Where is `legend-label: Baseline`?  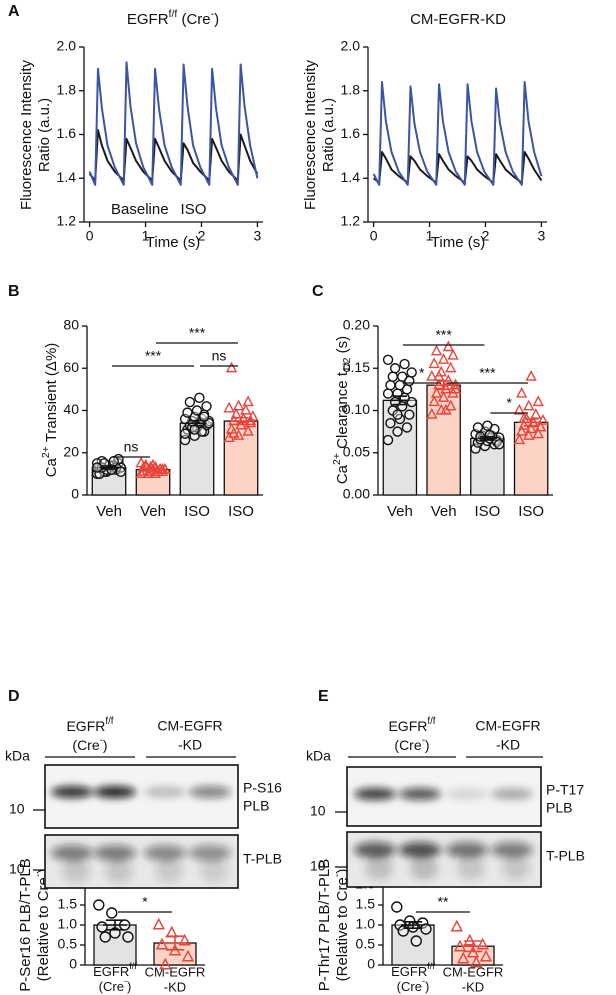
legend-label: Baseline is located at coordinates (140, 209).